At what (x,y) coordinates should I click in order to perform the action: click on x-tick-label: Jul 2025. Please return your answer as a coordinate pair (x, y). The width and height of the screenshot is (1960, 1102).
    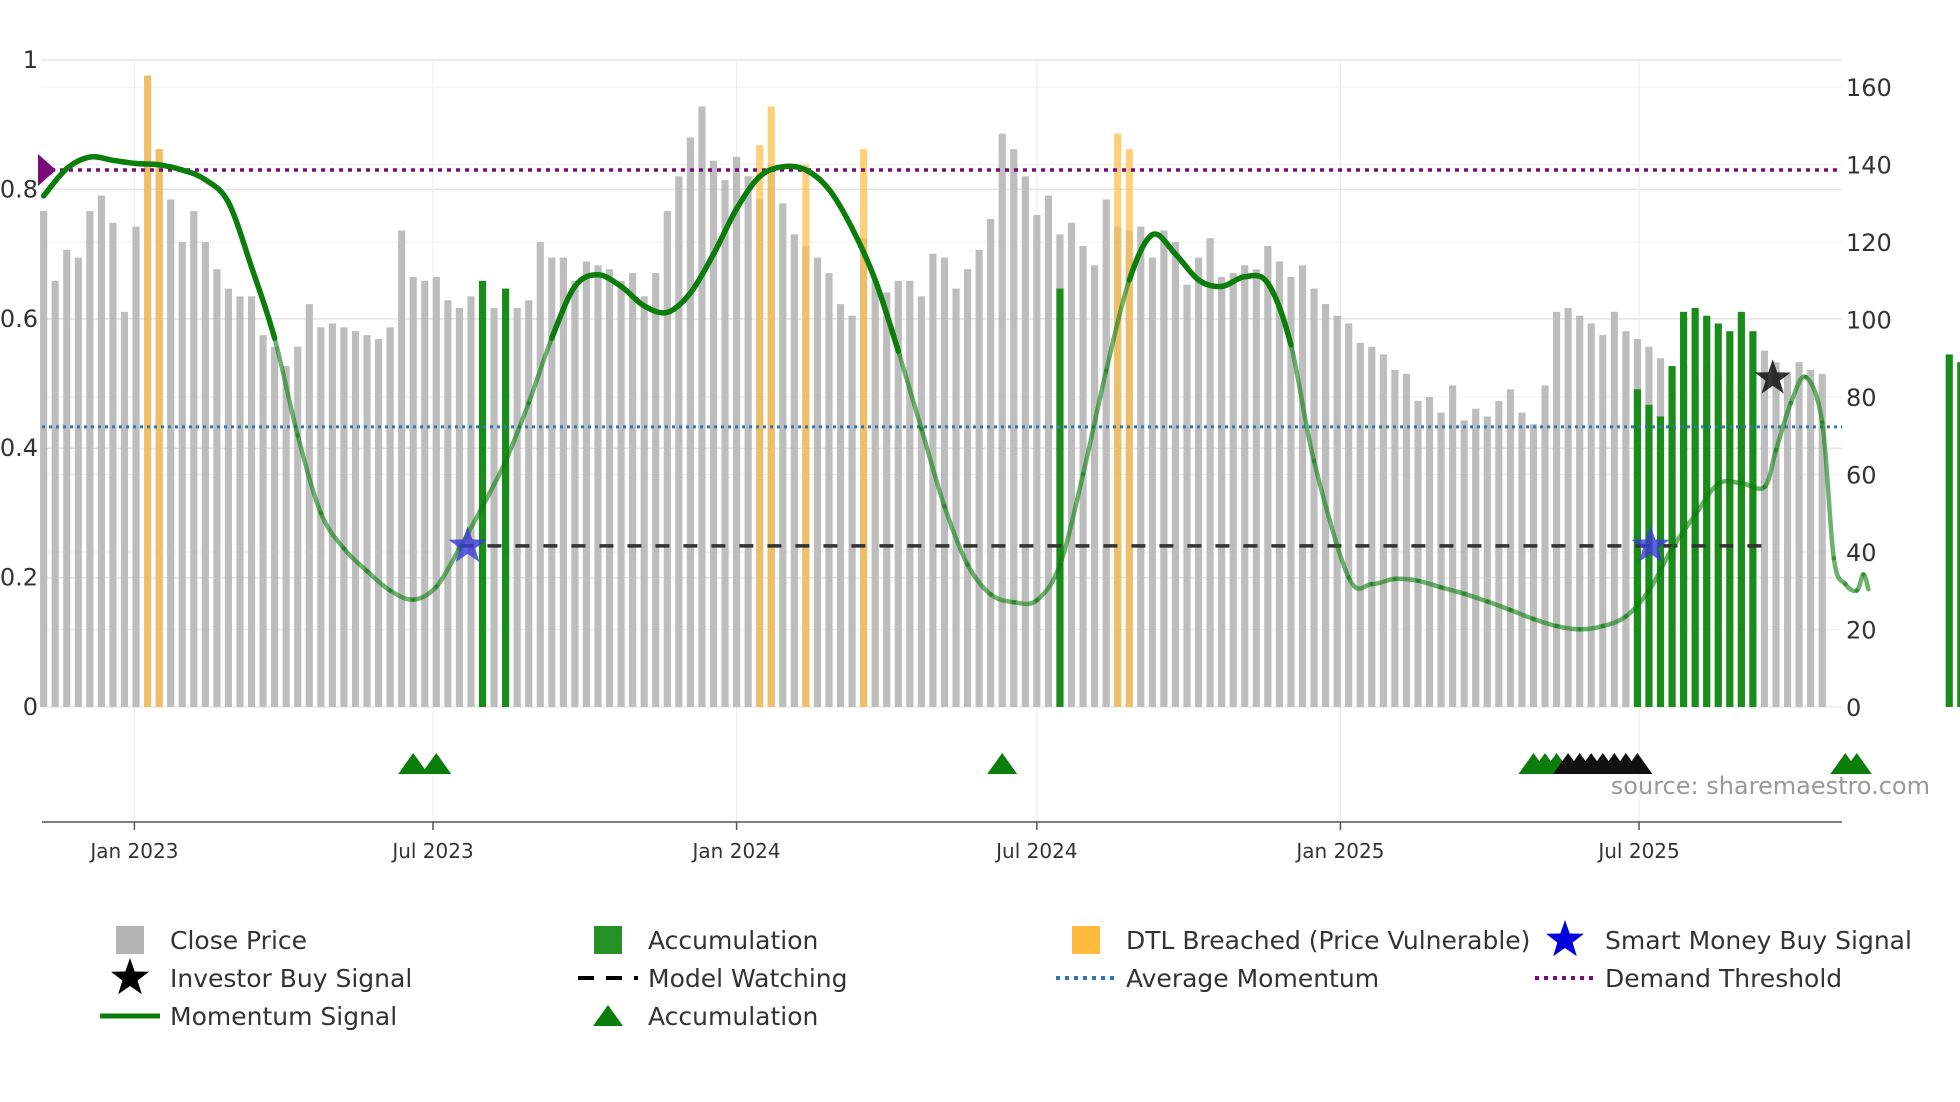
    Looking at the image, I should click on (1637, 851).